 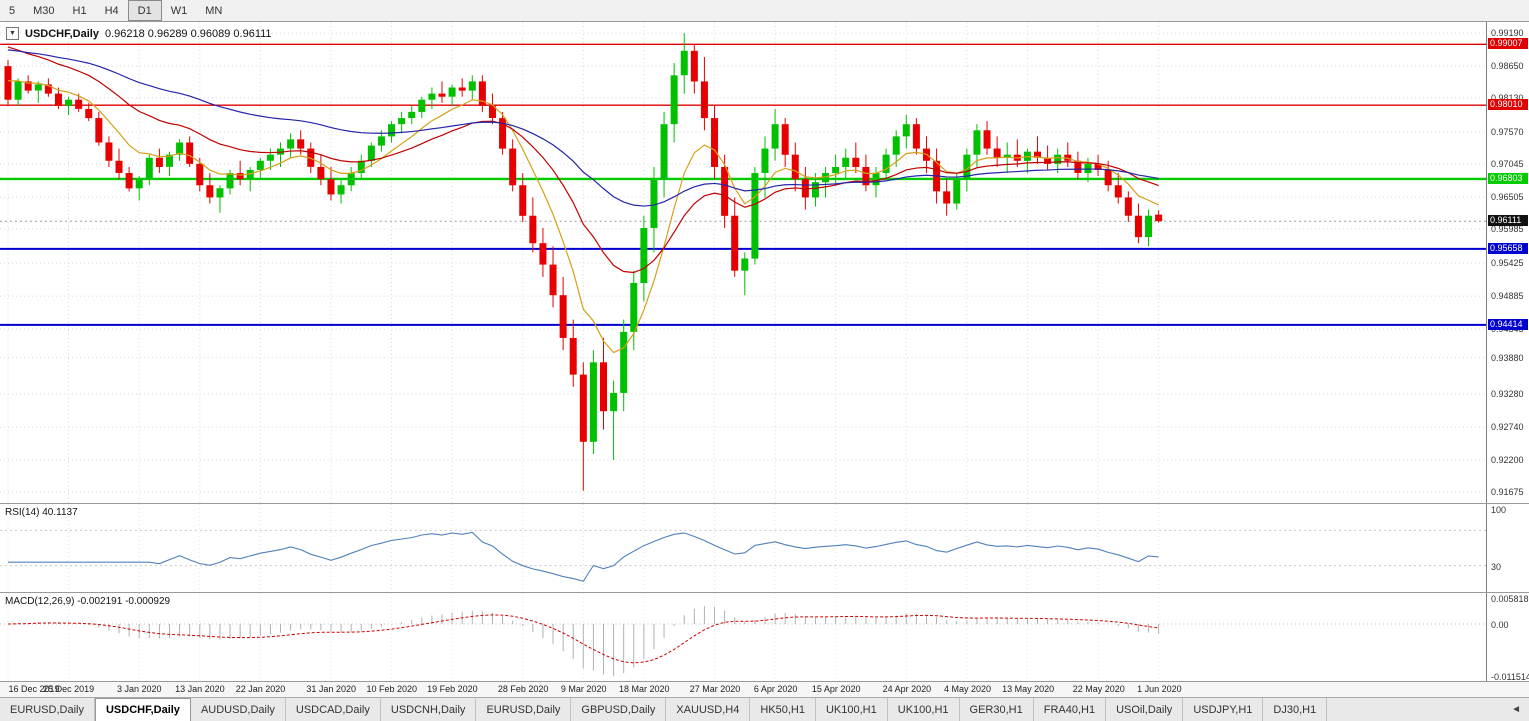 I want to click on date-label: 22 Jan 2020, so click(x=260, y=689).